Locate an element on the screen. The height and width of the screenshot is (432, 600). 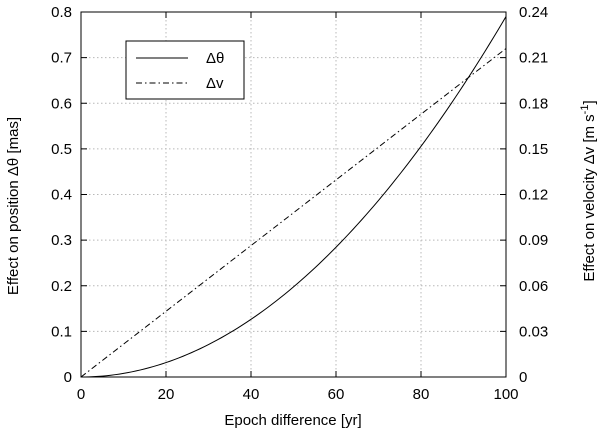
y-tick-label-left: 0.1 is located at coordinates (61, 331).